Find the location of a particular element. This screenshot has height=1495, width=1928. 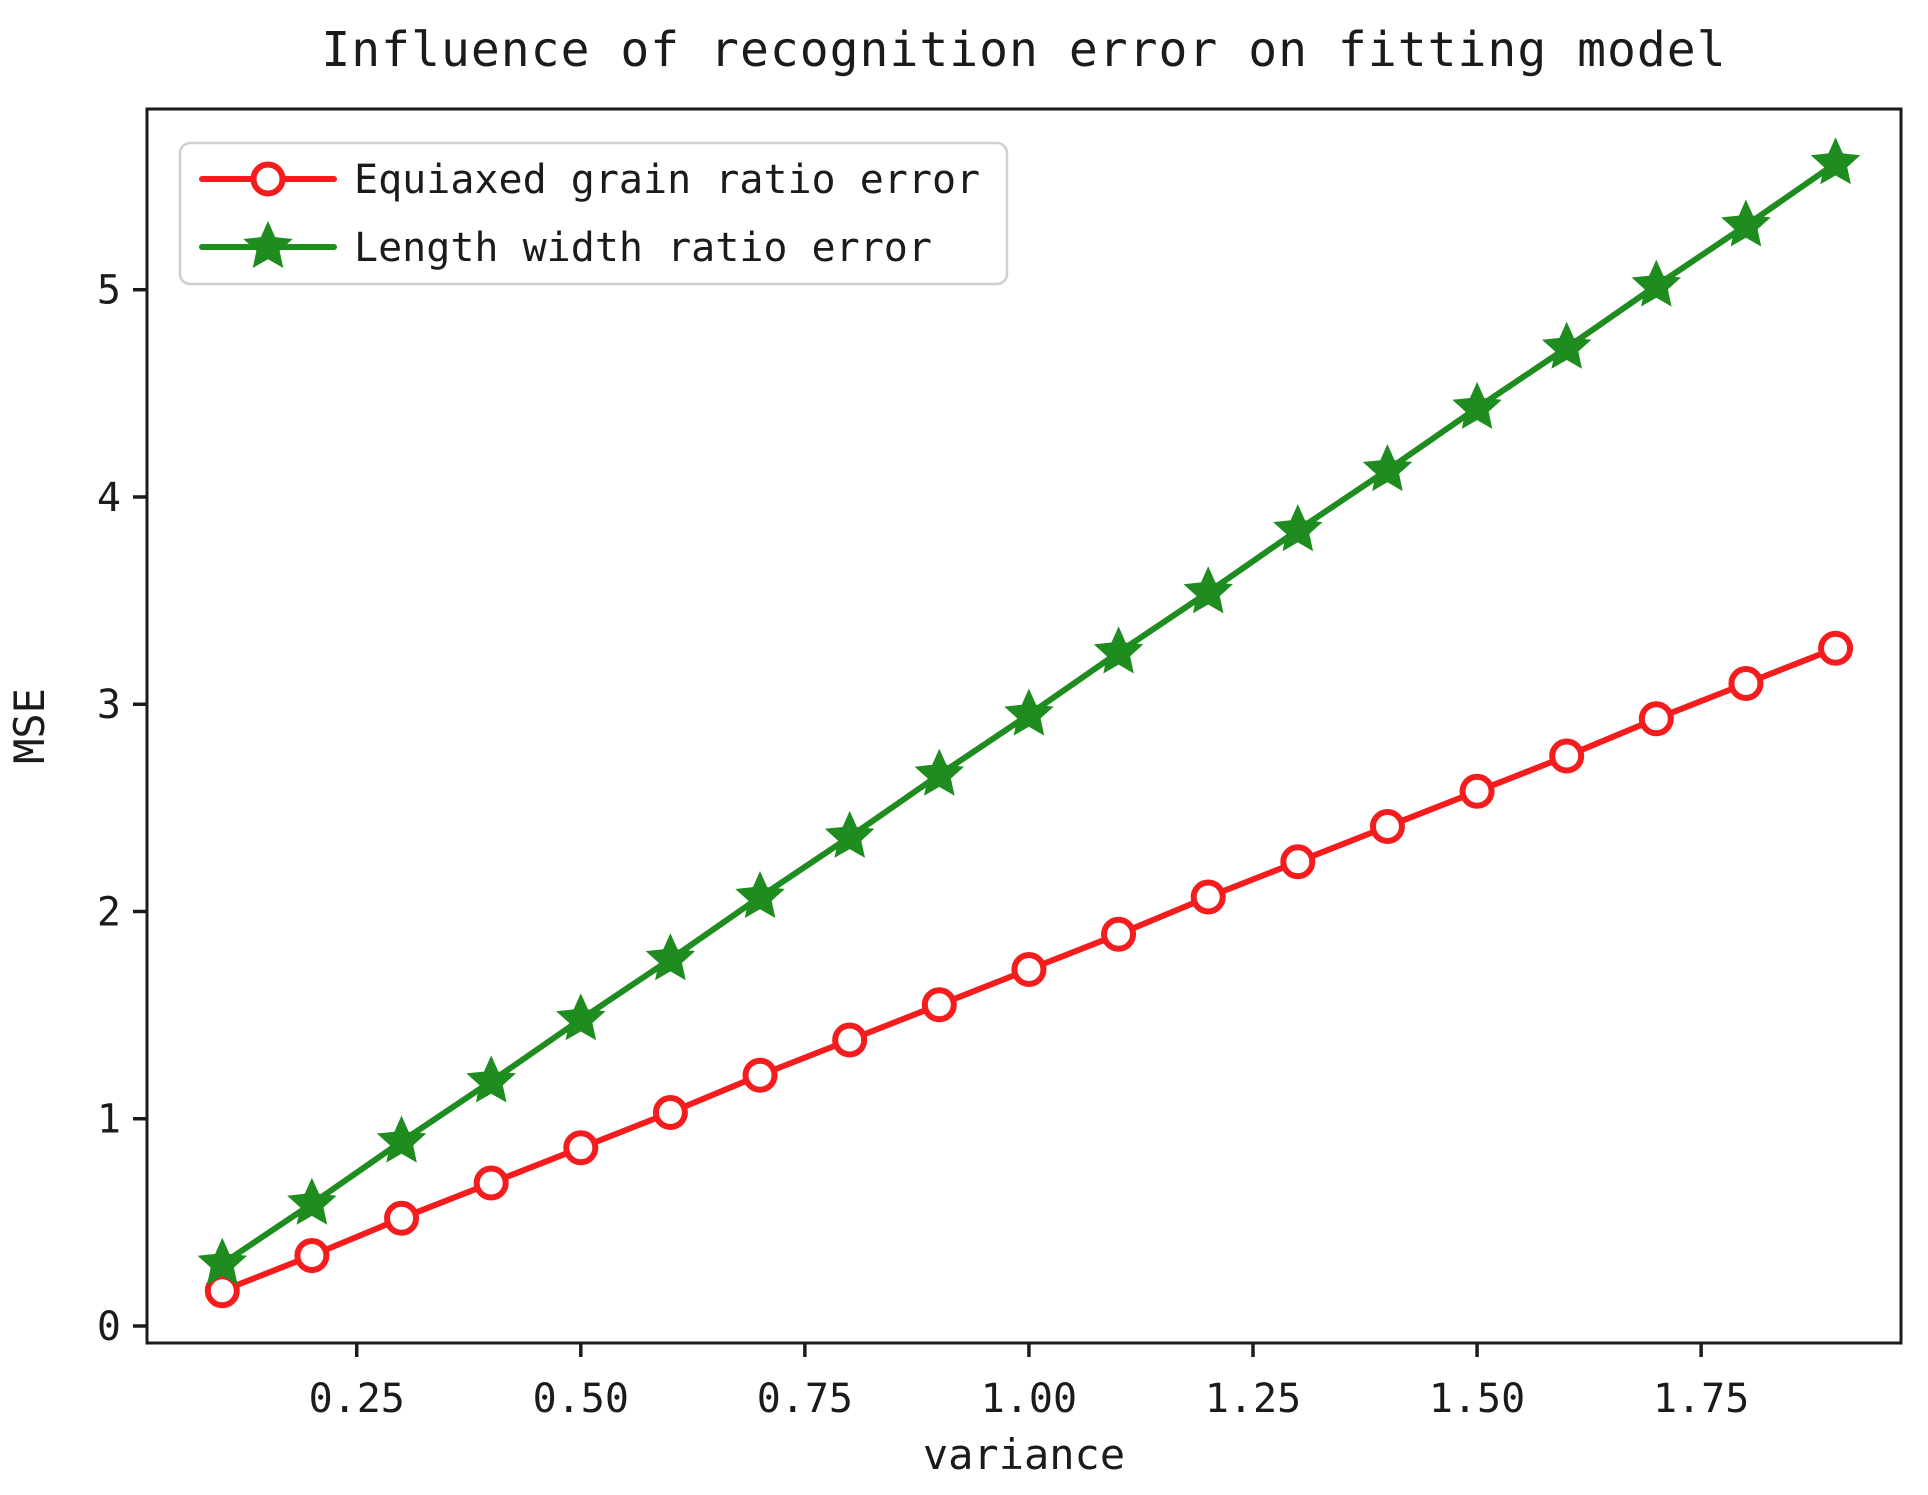

y-axis-label: MSE is located at coordinates (29, 726).